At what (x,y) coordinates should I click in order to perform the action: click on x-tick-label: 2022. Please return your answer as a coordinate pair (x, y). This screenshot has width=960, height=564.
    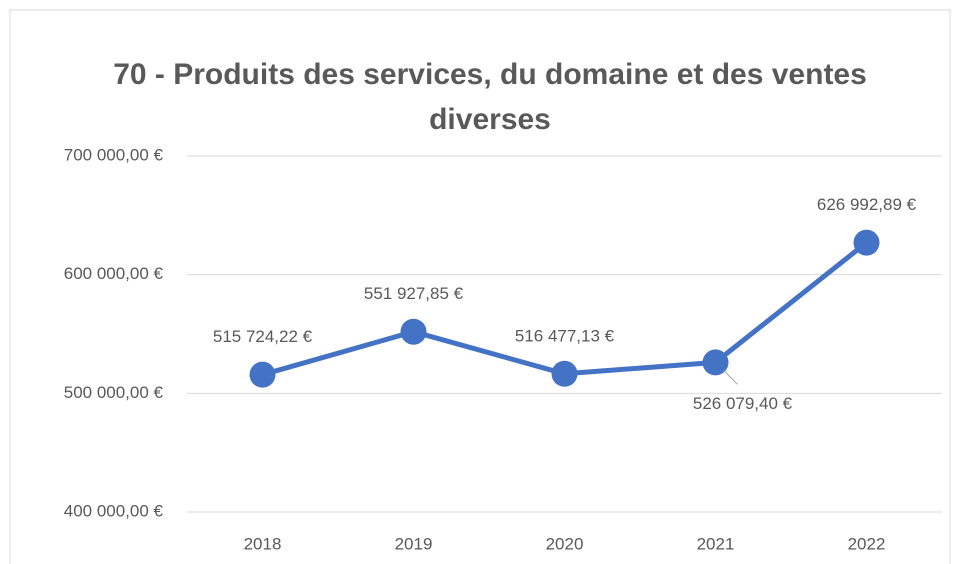
    Looking at the image, I should click on (867, 543).